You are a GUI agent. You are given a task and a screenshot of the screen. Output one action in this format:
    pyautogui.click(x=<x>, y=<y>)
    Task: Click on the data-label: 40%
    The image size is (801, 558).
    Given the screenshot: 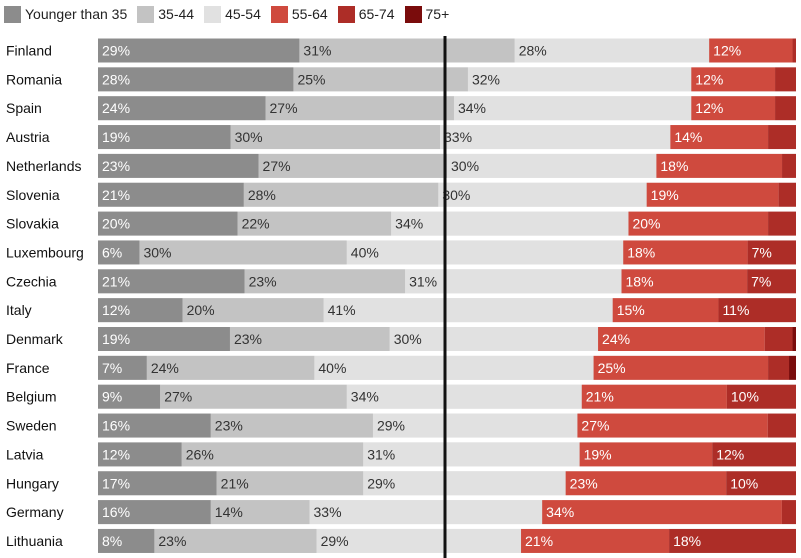 What is the action you would take?
    pyautogui.click(x=365, y=252)
    